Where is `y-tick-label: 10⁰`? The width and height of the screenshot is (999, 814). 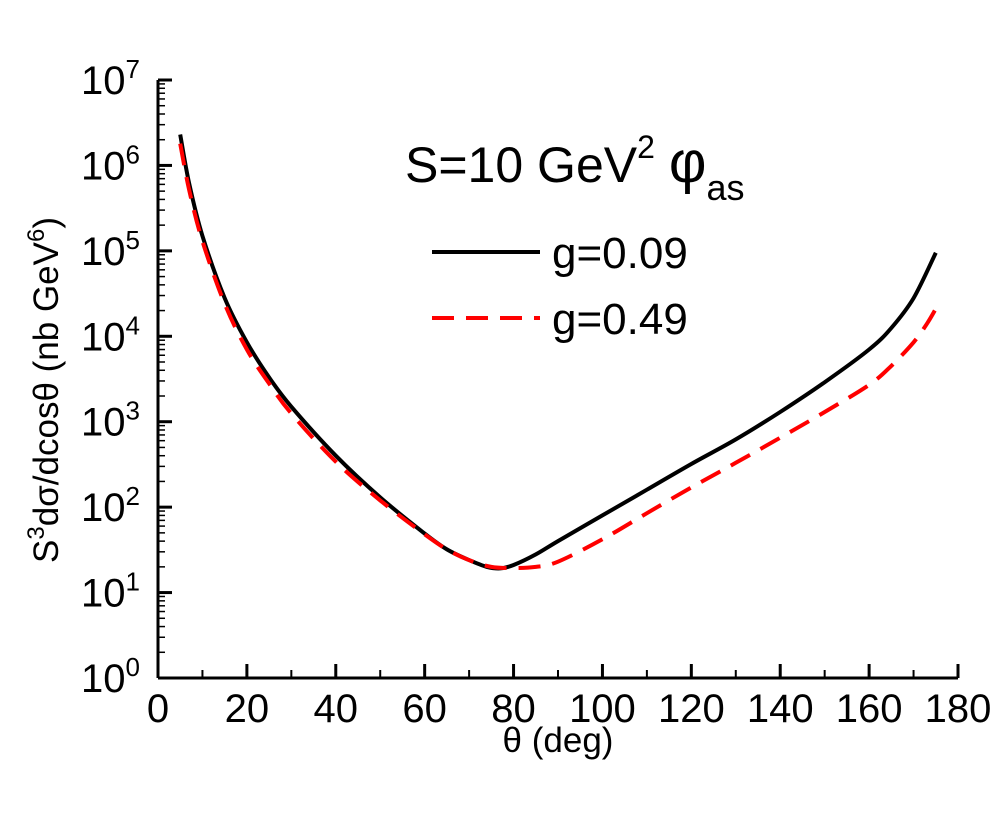 y-tick-label: 10⁰ is located at coordinates (110, 676).